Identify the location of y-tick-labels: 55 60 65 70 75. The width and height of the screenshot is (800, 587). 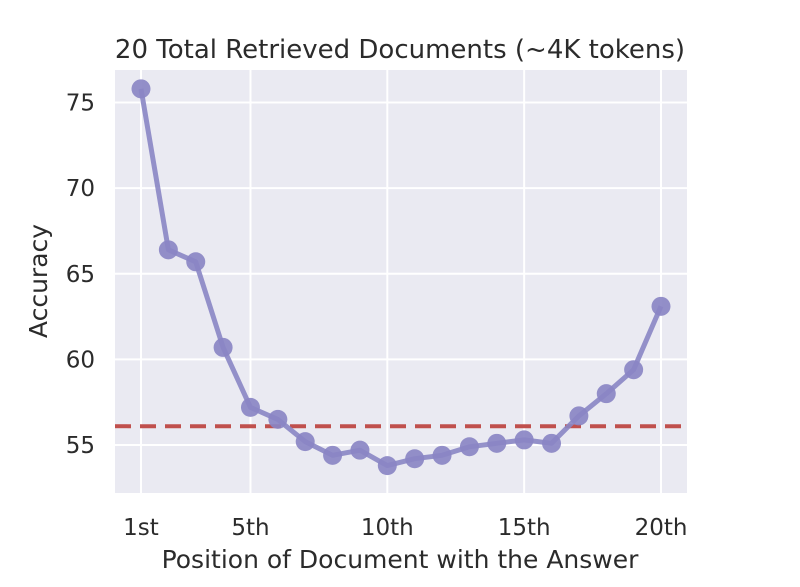
(80, 275).